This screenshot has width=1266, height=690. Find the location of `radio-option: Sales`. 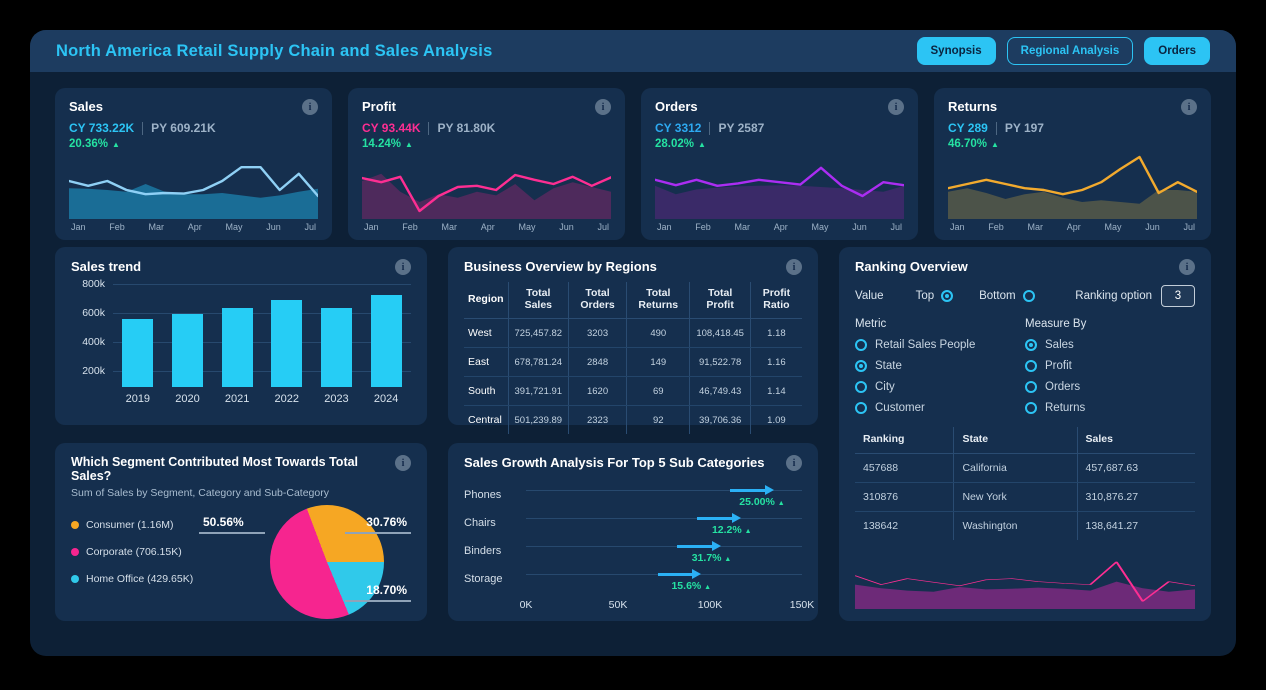

radio-option: Sales is located at coordinates (1110, 345).